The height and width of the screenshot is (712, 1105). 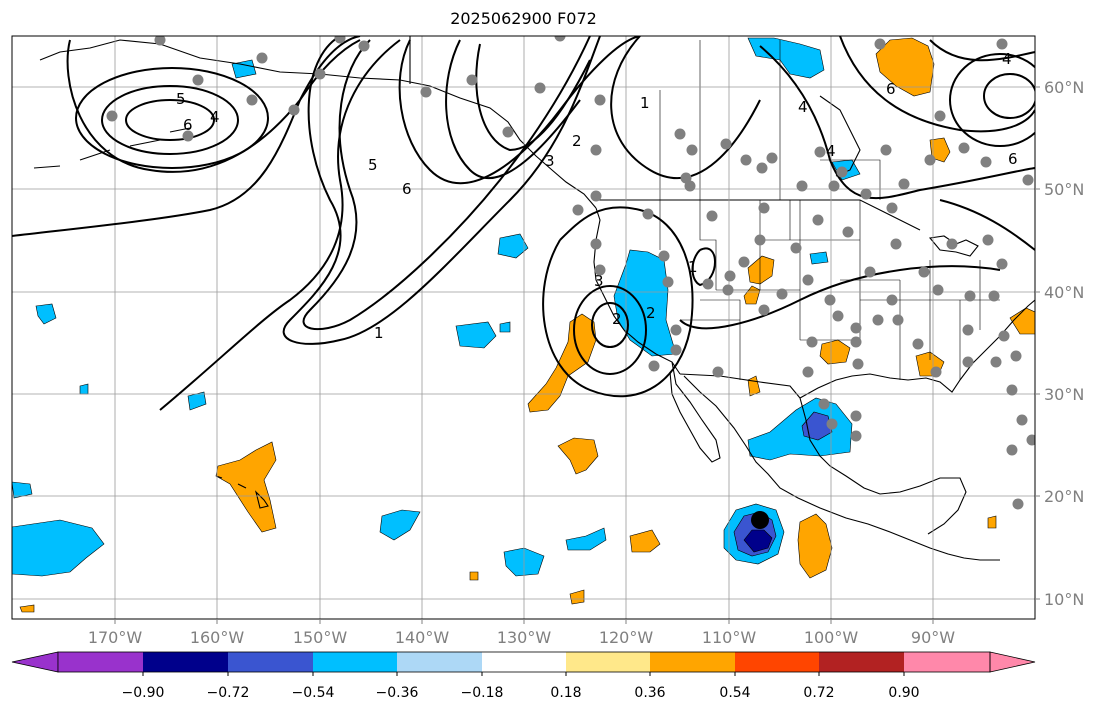 What do you see at coordinates (829, 210) in the screenshot?
I see `state-borders` at bounding box center [829, 210].